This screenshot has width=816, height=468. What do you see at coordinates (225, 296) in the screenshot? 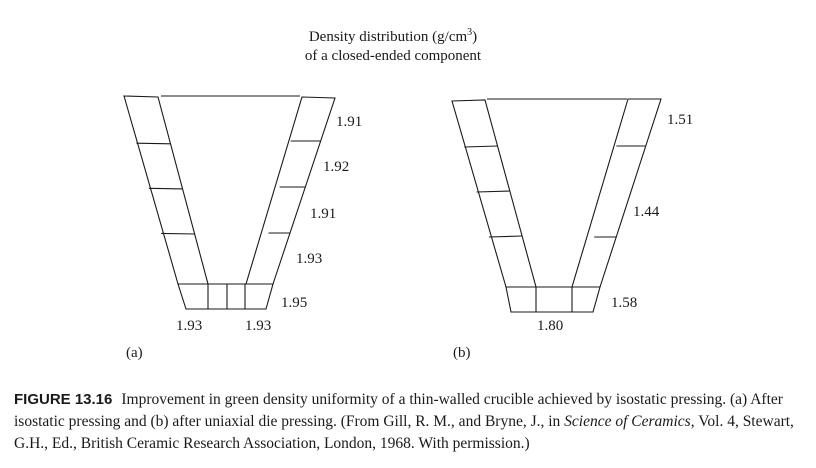
I see `crucible-a-base` at bounding box center [225, 296].